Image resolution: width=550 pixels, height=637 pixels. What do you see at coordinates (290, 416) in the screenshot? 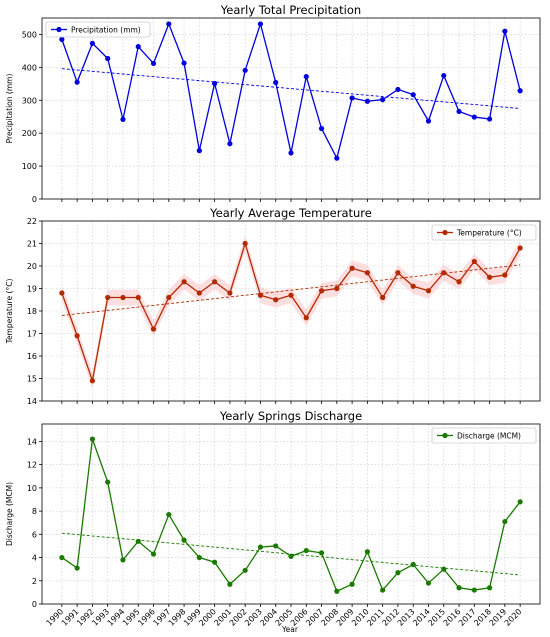
I see `chart-title: Yearly Springs Discharge` at bounding box center [290, 416].